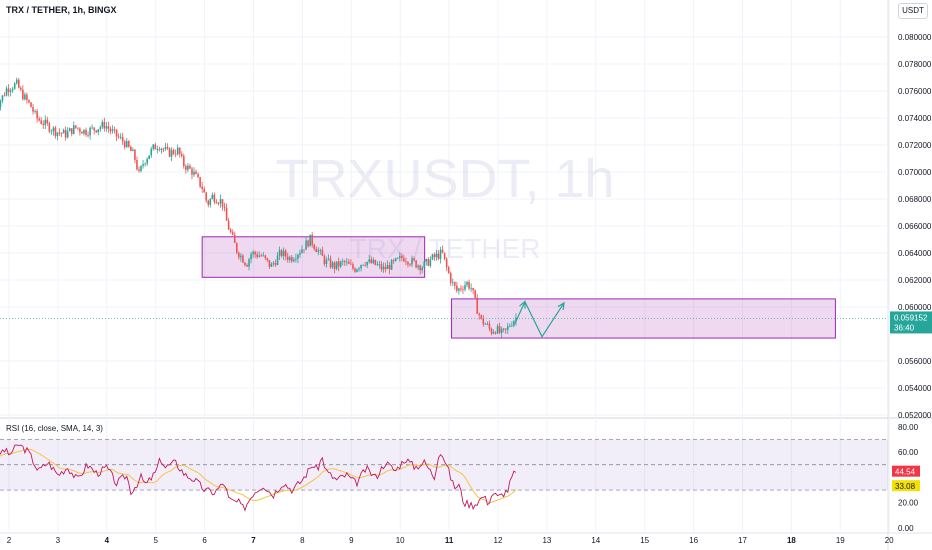 The width and height of the screenshot is (932, 550). What do you see at coordinates (913, 11) in the screenshot?
I see `currency-button: USDT` at bounding box center [913, 11].